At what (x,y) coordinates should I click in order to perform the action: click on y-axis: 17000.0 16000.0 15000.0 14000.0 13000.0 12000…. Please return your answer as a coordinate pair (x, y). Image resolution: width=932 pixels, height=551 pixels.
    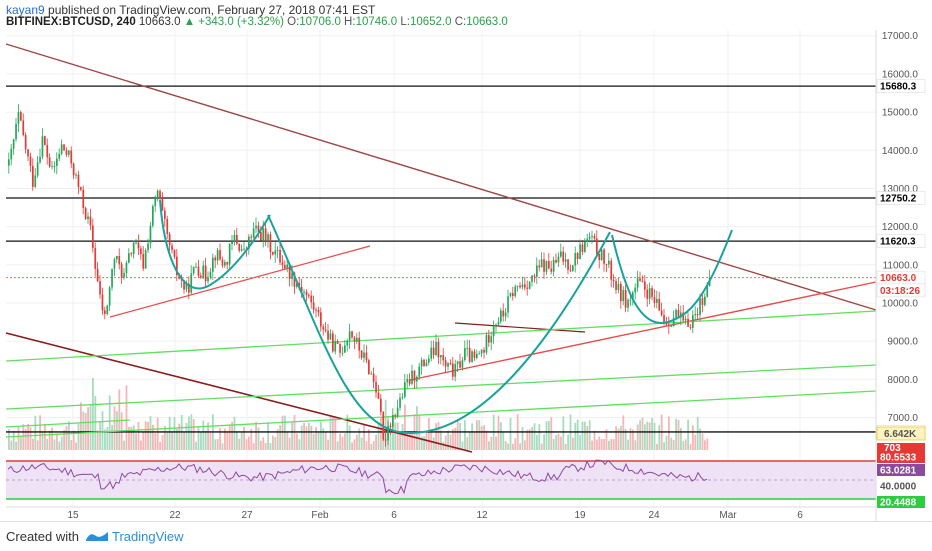
    Looking at the image, I should click on (900, 227).